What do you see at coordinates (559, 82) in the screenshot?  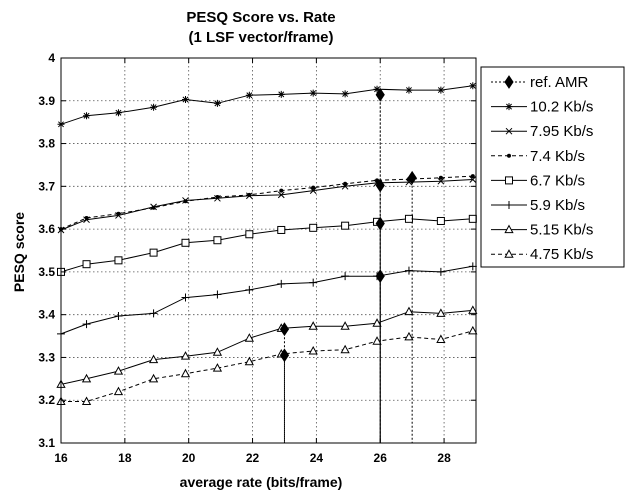 I see `legend-label: ref. AMR` at bounding box center [559, 82].